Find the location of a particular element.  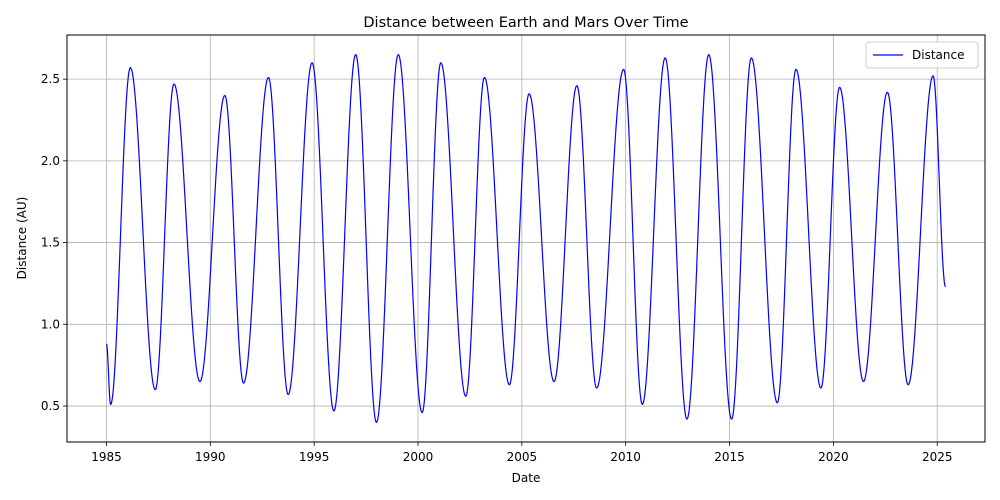

x-tick-label: 1990 is located at coordinates (210, 457).